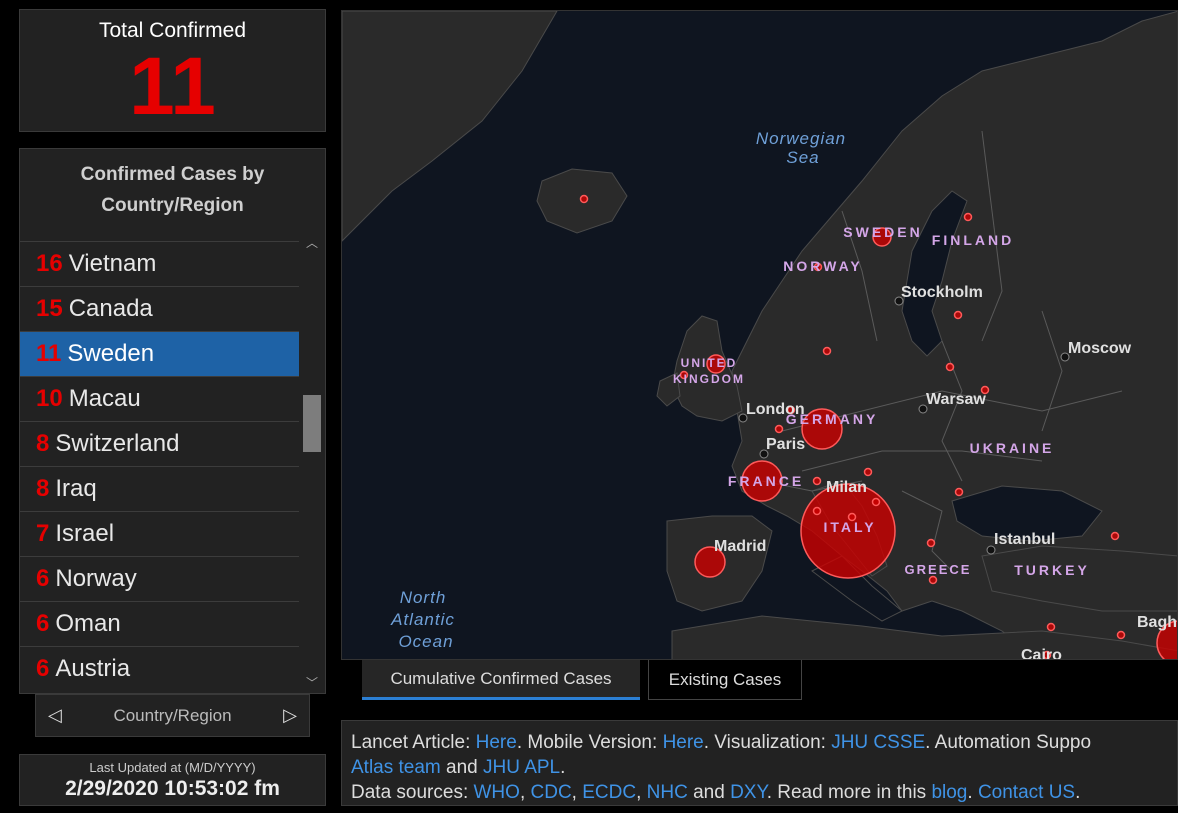  Describe the element at coordinates (312, 423) in the screenshot. I see `scrollbar-thumb` at that location.